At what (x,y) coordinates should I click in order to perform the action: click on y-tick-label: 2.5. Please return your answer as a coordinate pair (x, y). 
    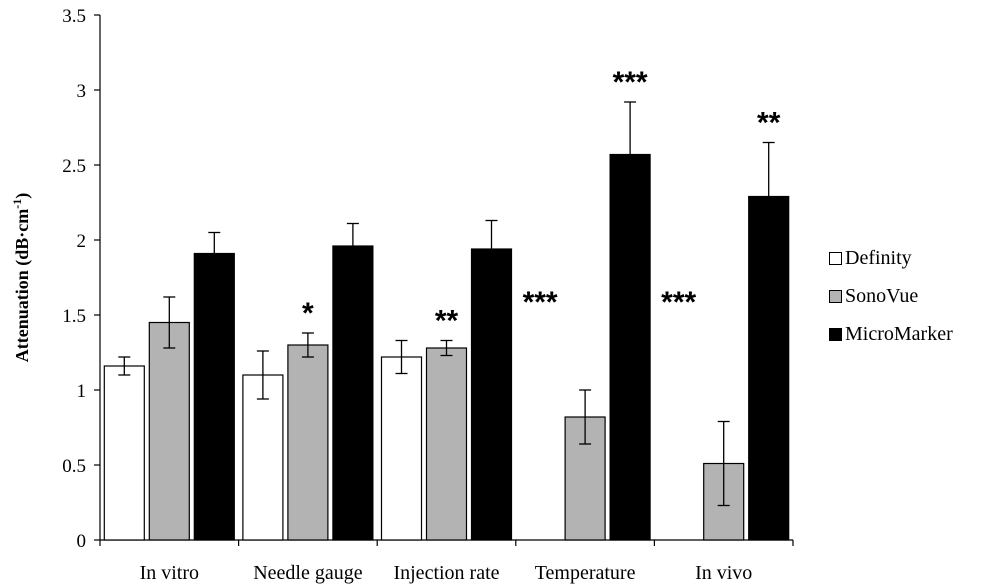
    Looking at the image, I should click on (74, 166).